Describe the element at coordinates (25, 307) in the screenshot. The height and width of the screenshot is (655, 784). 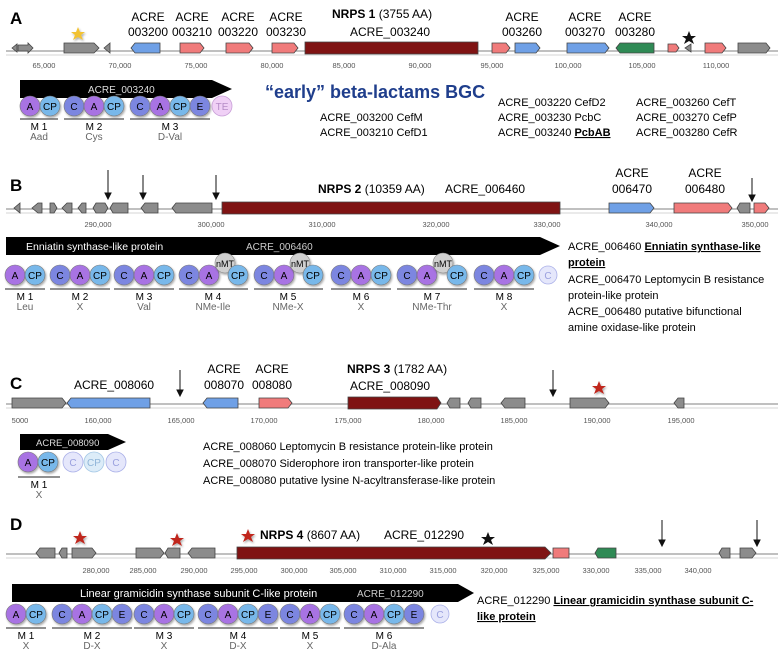
I see `module-sub: Leu` at that location.